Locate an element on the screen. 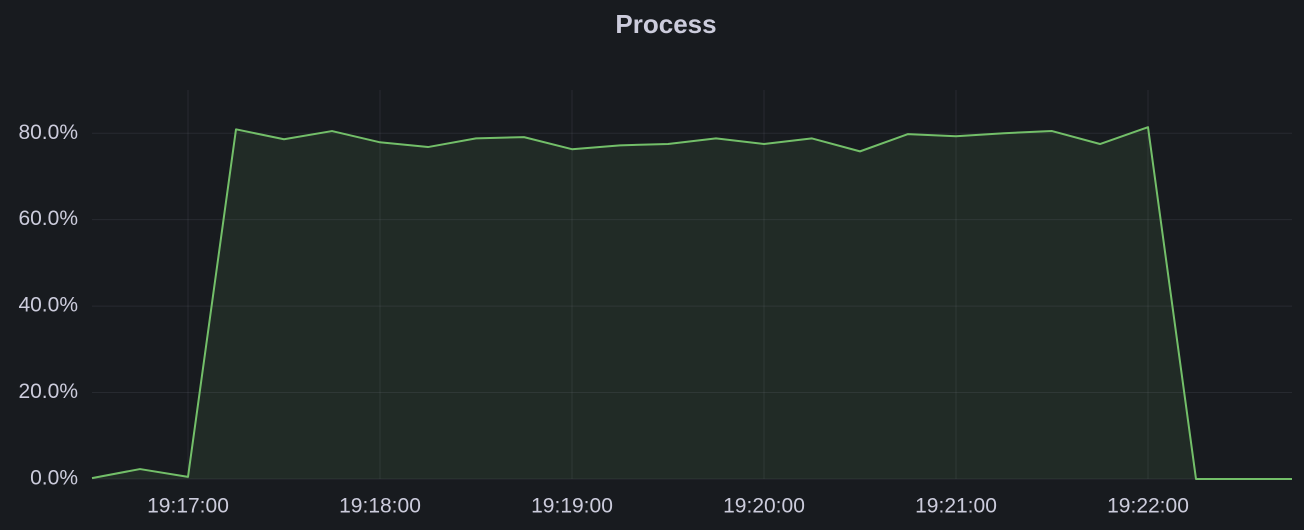  y-tick-label: 60.0% is located at coordinates (48, 218).